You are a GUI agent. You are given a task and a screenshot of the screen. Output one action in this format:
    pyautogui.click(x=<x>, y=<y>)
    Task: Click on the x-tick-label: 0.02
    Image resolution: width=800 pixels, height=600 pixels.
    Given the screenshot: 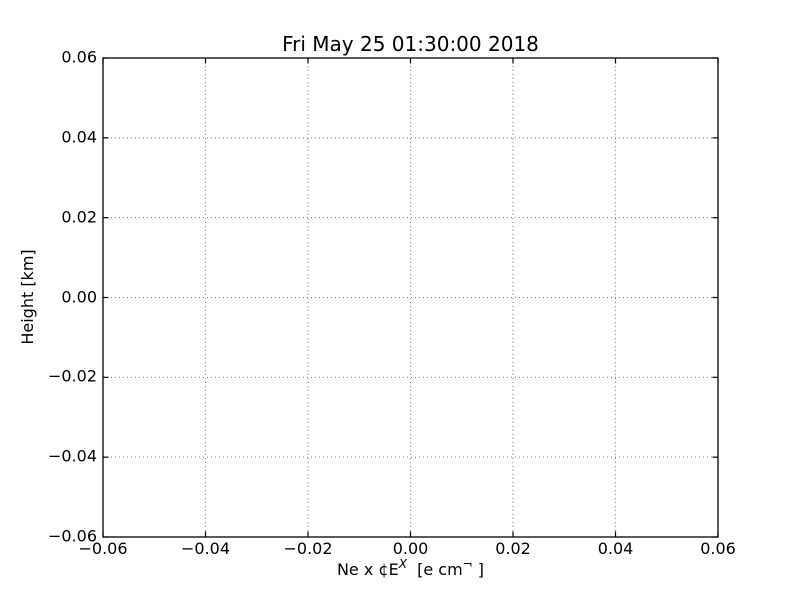 What is the action you would take?
    pyautogui.click(x=513, y=548)
    